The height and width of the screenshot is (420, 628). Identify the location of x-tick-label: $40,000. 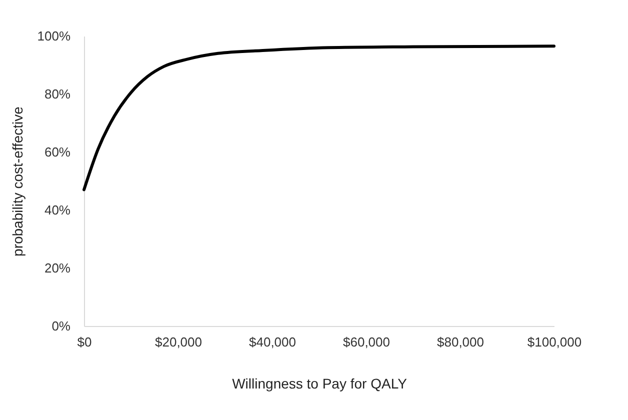
(272, 342).